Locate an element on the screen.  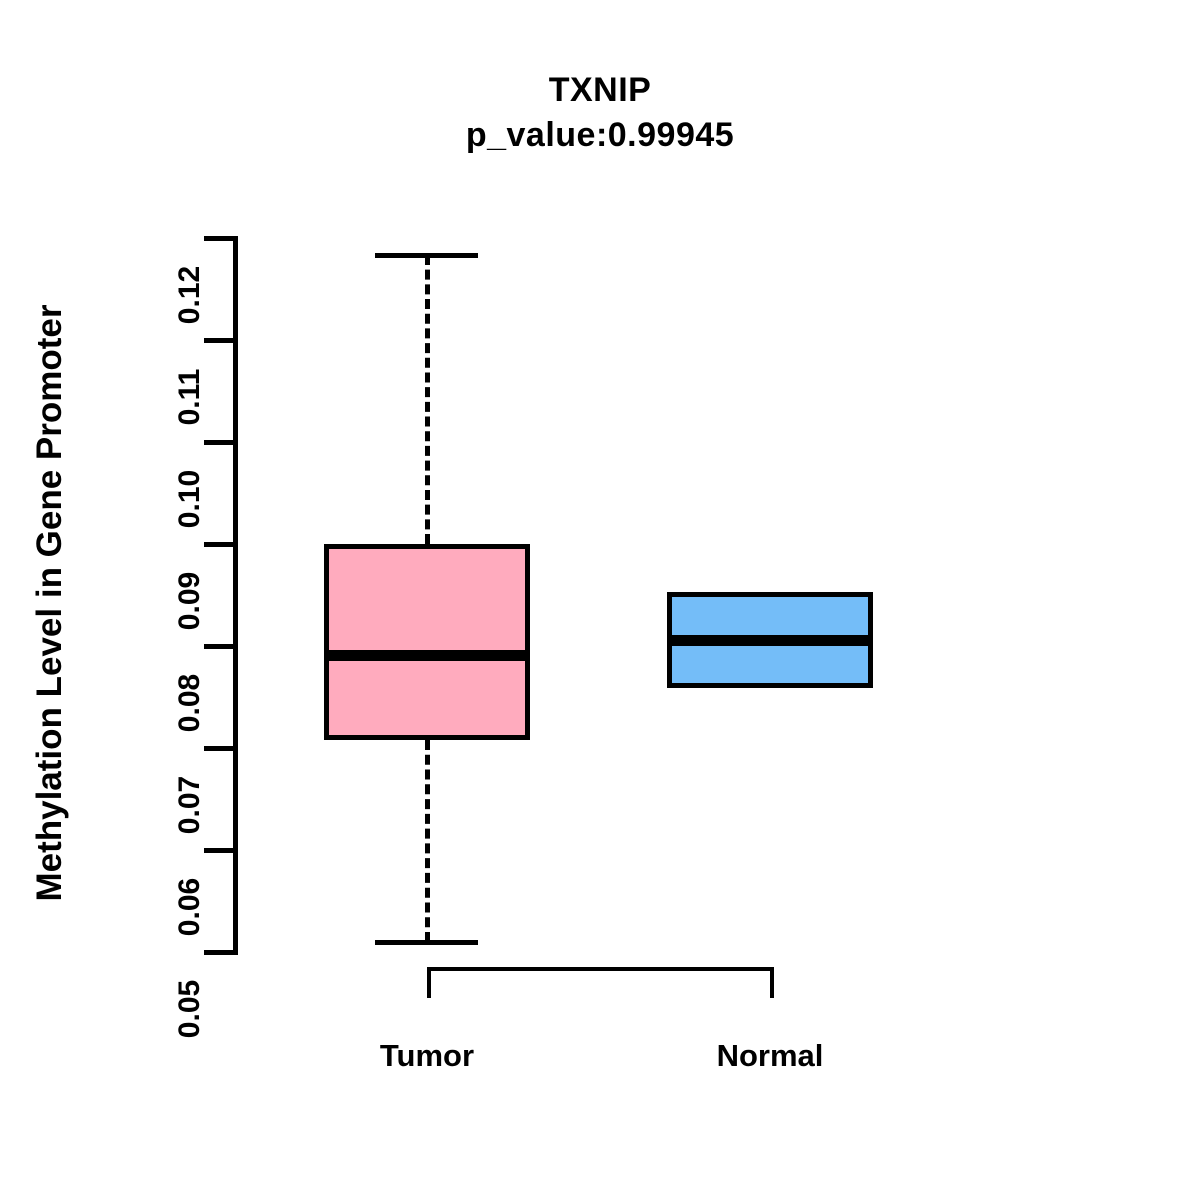
y-axis-tick-label: 0.10 is located at coordinates (189, 499).